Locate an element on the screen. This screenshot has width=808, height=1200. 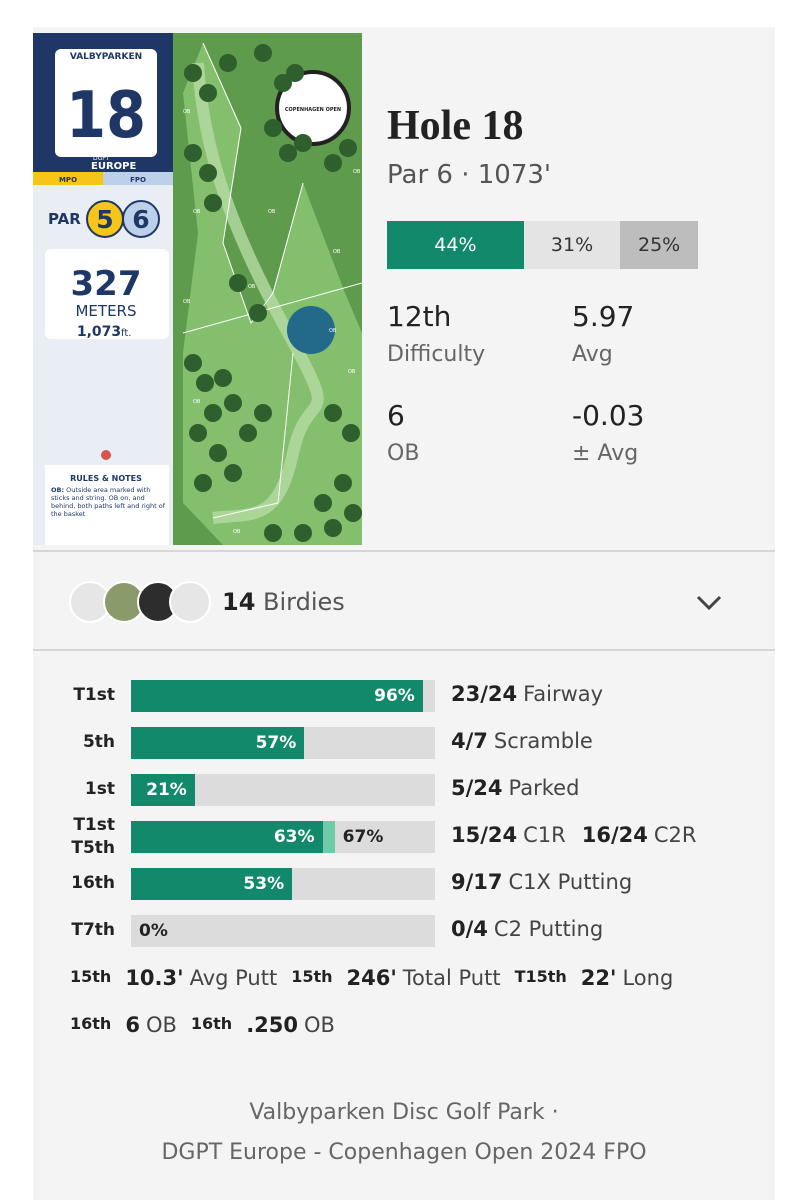
rank: 5th is located at coordinates (98, 742).